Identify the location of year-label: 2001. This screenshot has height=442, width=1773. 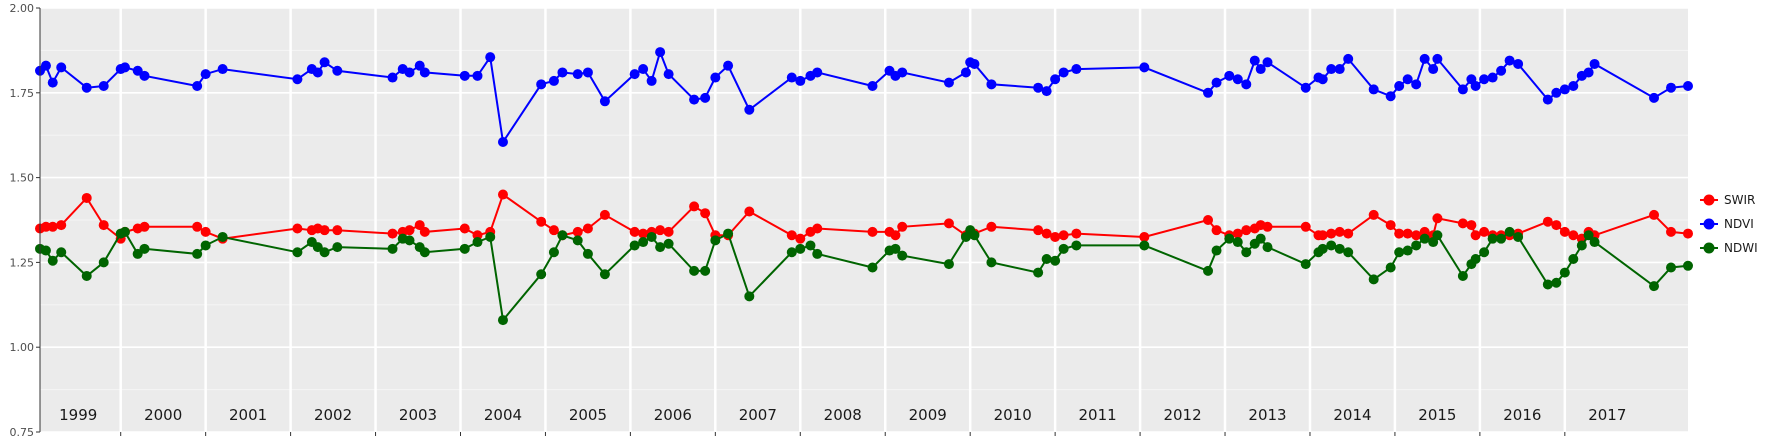
(248, 415).